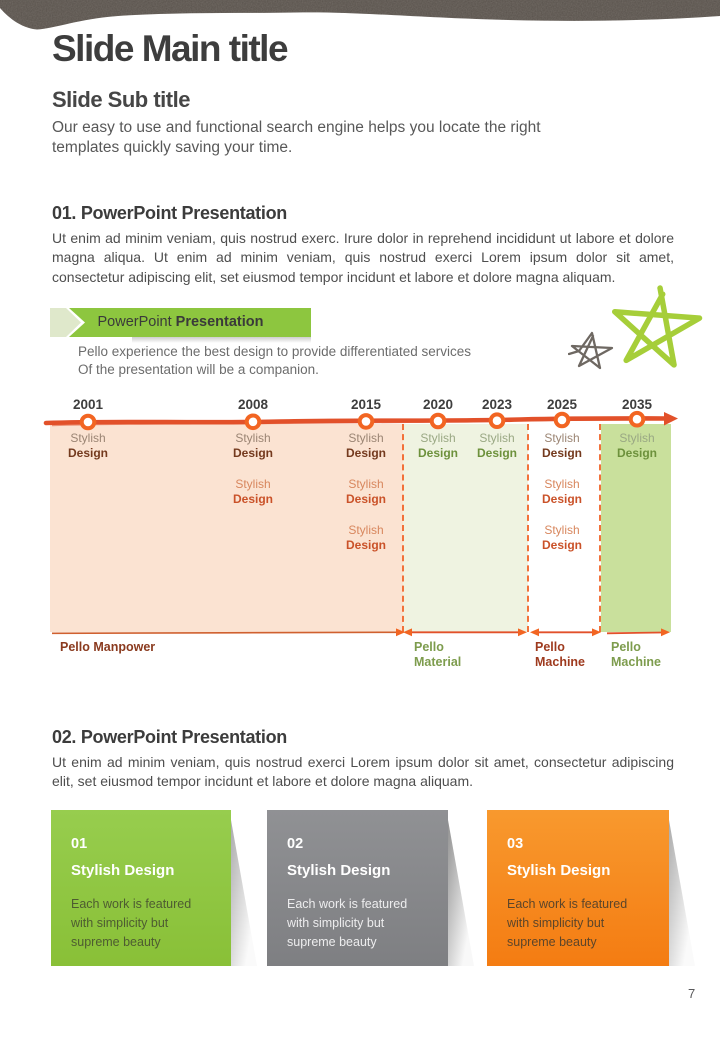  I want to click on timeline-span-arrows, so click(360, 632).